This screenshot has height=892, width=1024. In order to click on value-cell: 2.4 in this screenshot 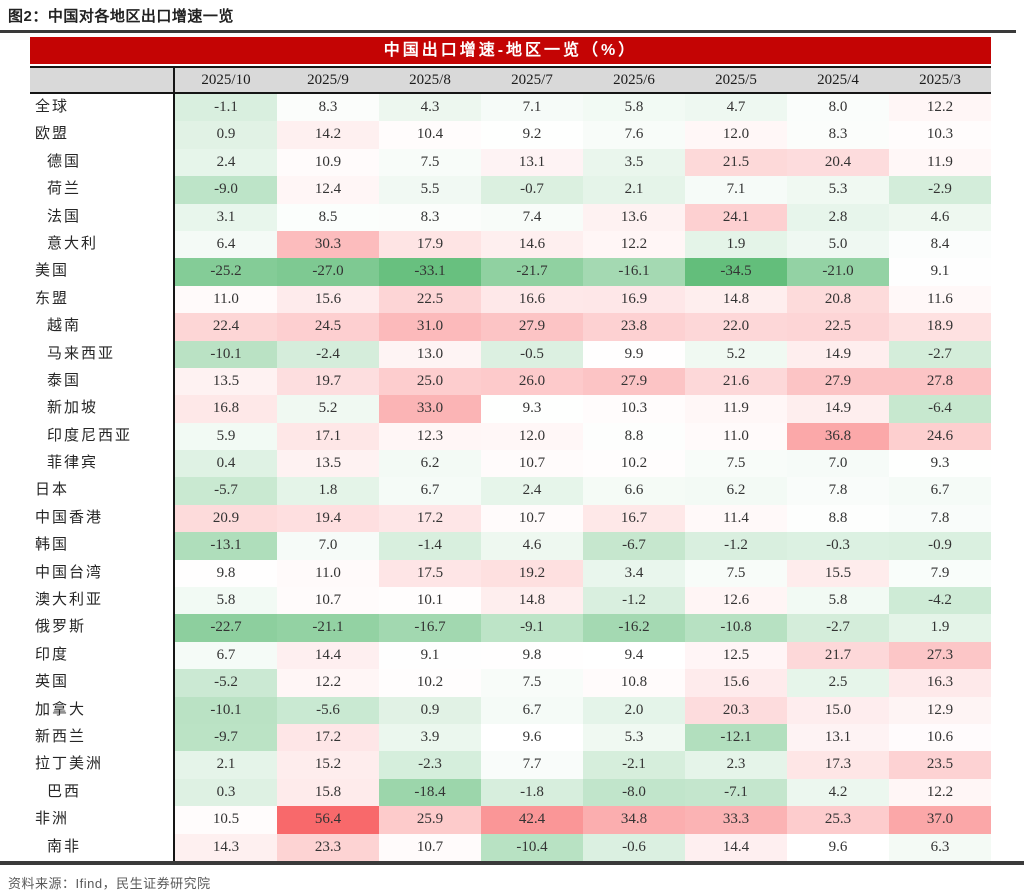, I will do `click(532, 491)`.